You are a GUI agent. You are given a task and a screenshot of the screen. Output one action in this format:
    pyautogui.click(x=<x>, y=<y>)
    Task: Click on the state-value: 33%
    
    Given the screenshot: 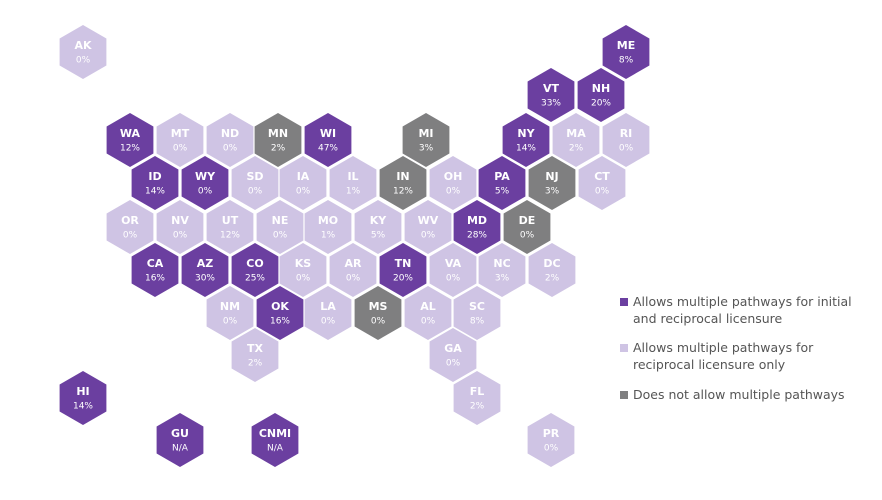 What is the action you would take?
    pyautogui.click(x=551, y=104)
    